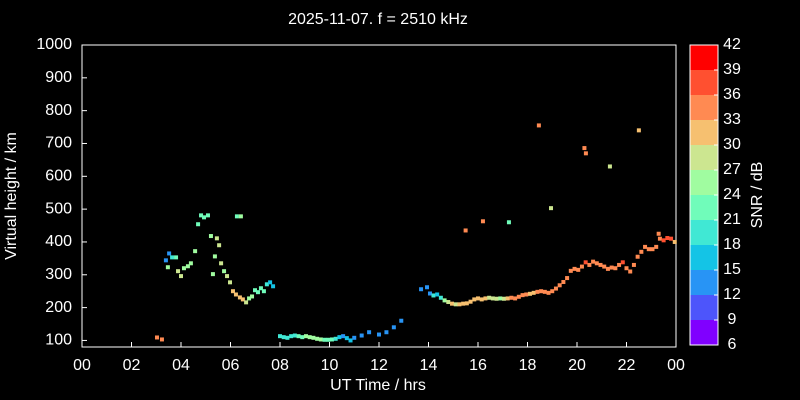 Image resolution: width=800 pixels, height=400 pixels. Describe the element at coordinates (379, 365) in the screenshot. I see `x-tick-label: 12` at that location.